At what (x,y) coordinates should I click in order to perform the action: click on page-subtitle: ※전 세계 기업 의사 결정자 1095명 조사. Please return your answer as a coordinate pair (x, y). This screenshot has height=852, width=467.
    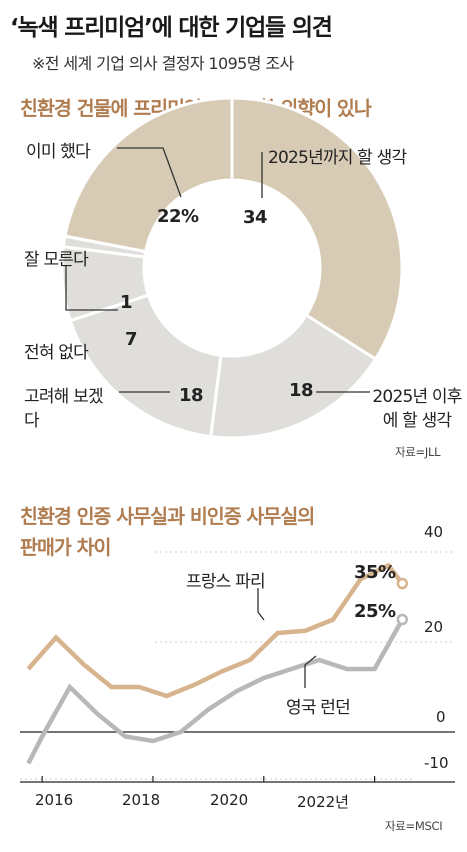
    Looking at the image, I should click on (163, 63).